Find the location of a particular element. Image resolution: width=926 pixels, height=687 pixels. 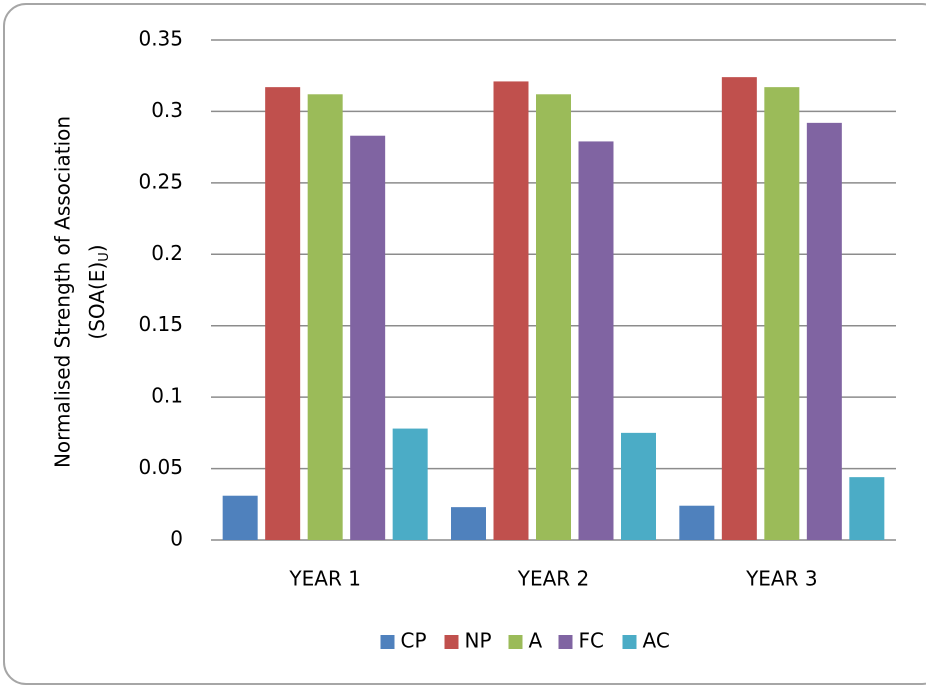

y-tick-label: 0.3 is located at coordinates (167, 110).